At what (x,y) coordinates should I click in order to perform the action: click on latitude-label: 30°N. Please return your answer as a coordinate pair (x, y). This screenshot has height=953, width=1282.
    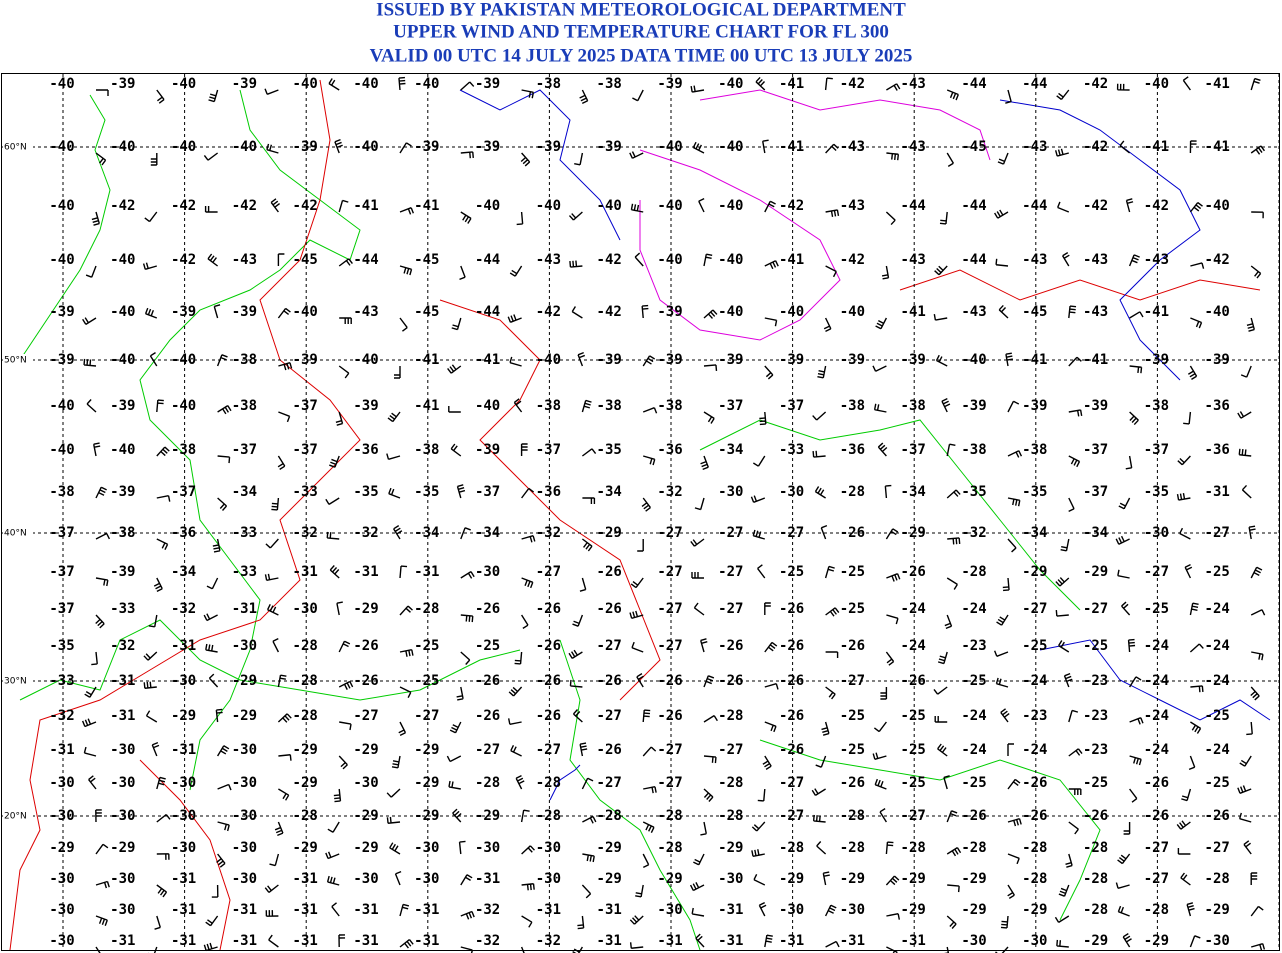
    Looking at the image, I should click on (15, 682).